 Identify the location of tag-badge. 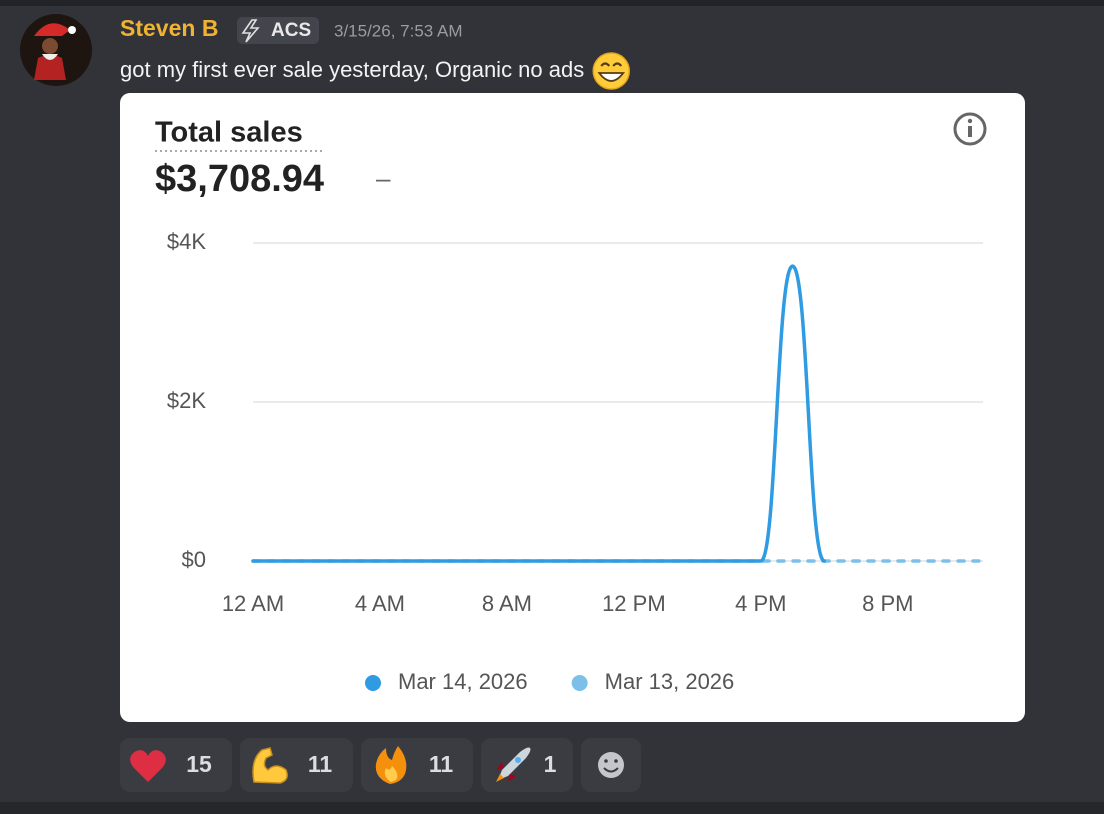
(278, 30).